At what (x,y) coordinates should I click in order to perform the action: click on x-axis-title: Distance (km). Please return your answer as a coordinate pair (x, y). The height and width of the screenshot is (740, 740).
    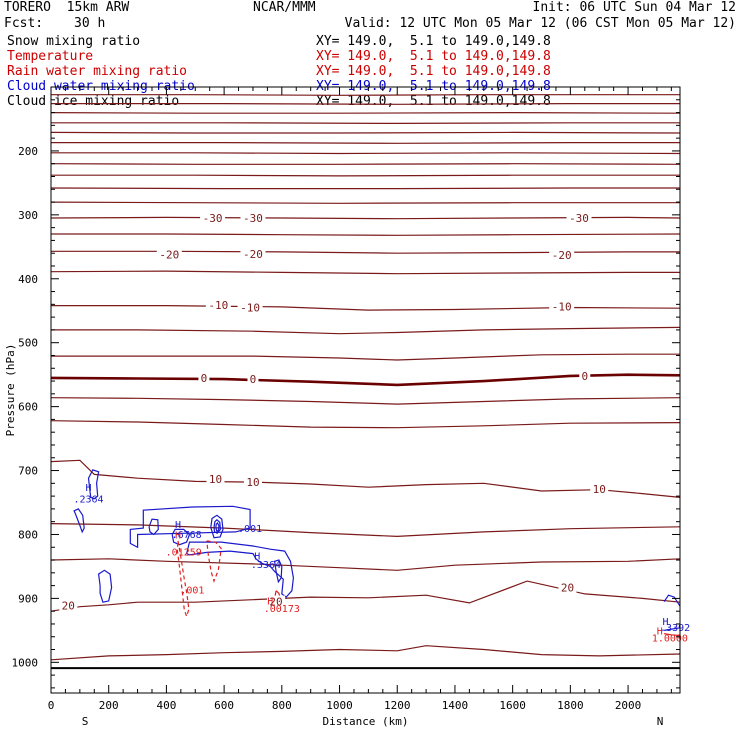
    Looking at the image, I should click on (365, 721).